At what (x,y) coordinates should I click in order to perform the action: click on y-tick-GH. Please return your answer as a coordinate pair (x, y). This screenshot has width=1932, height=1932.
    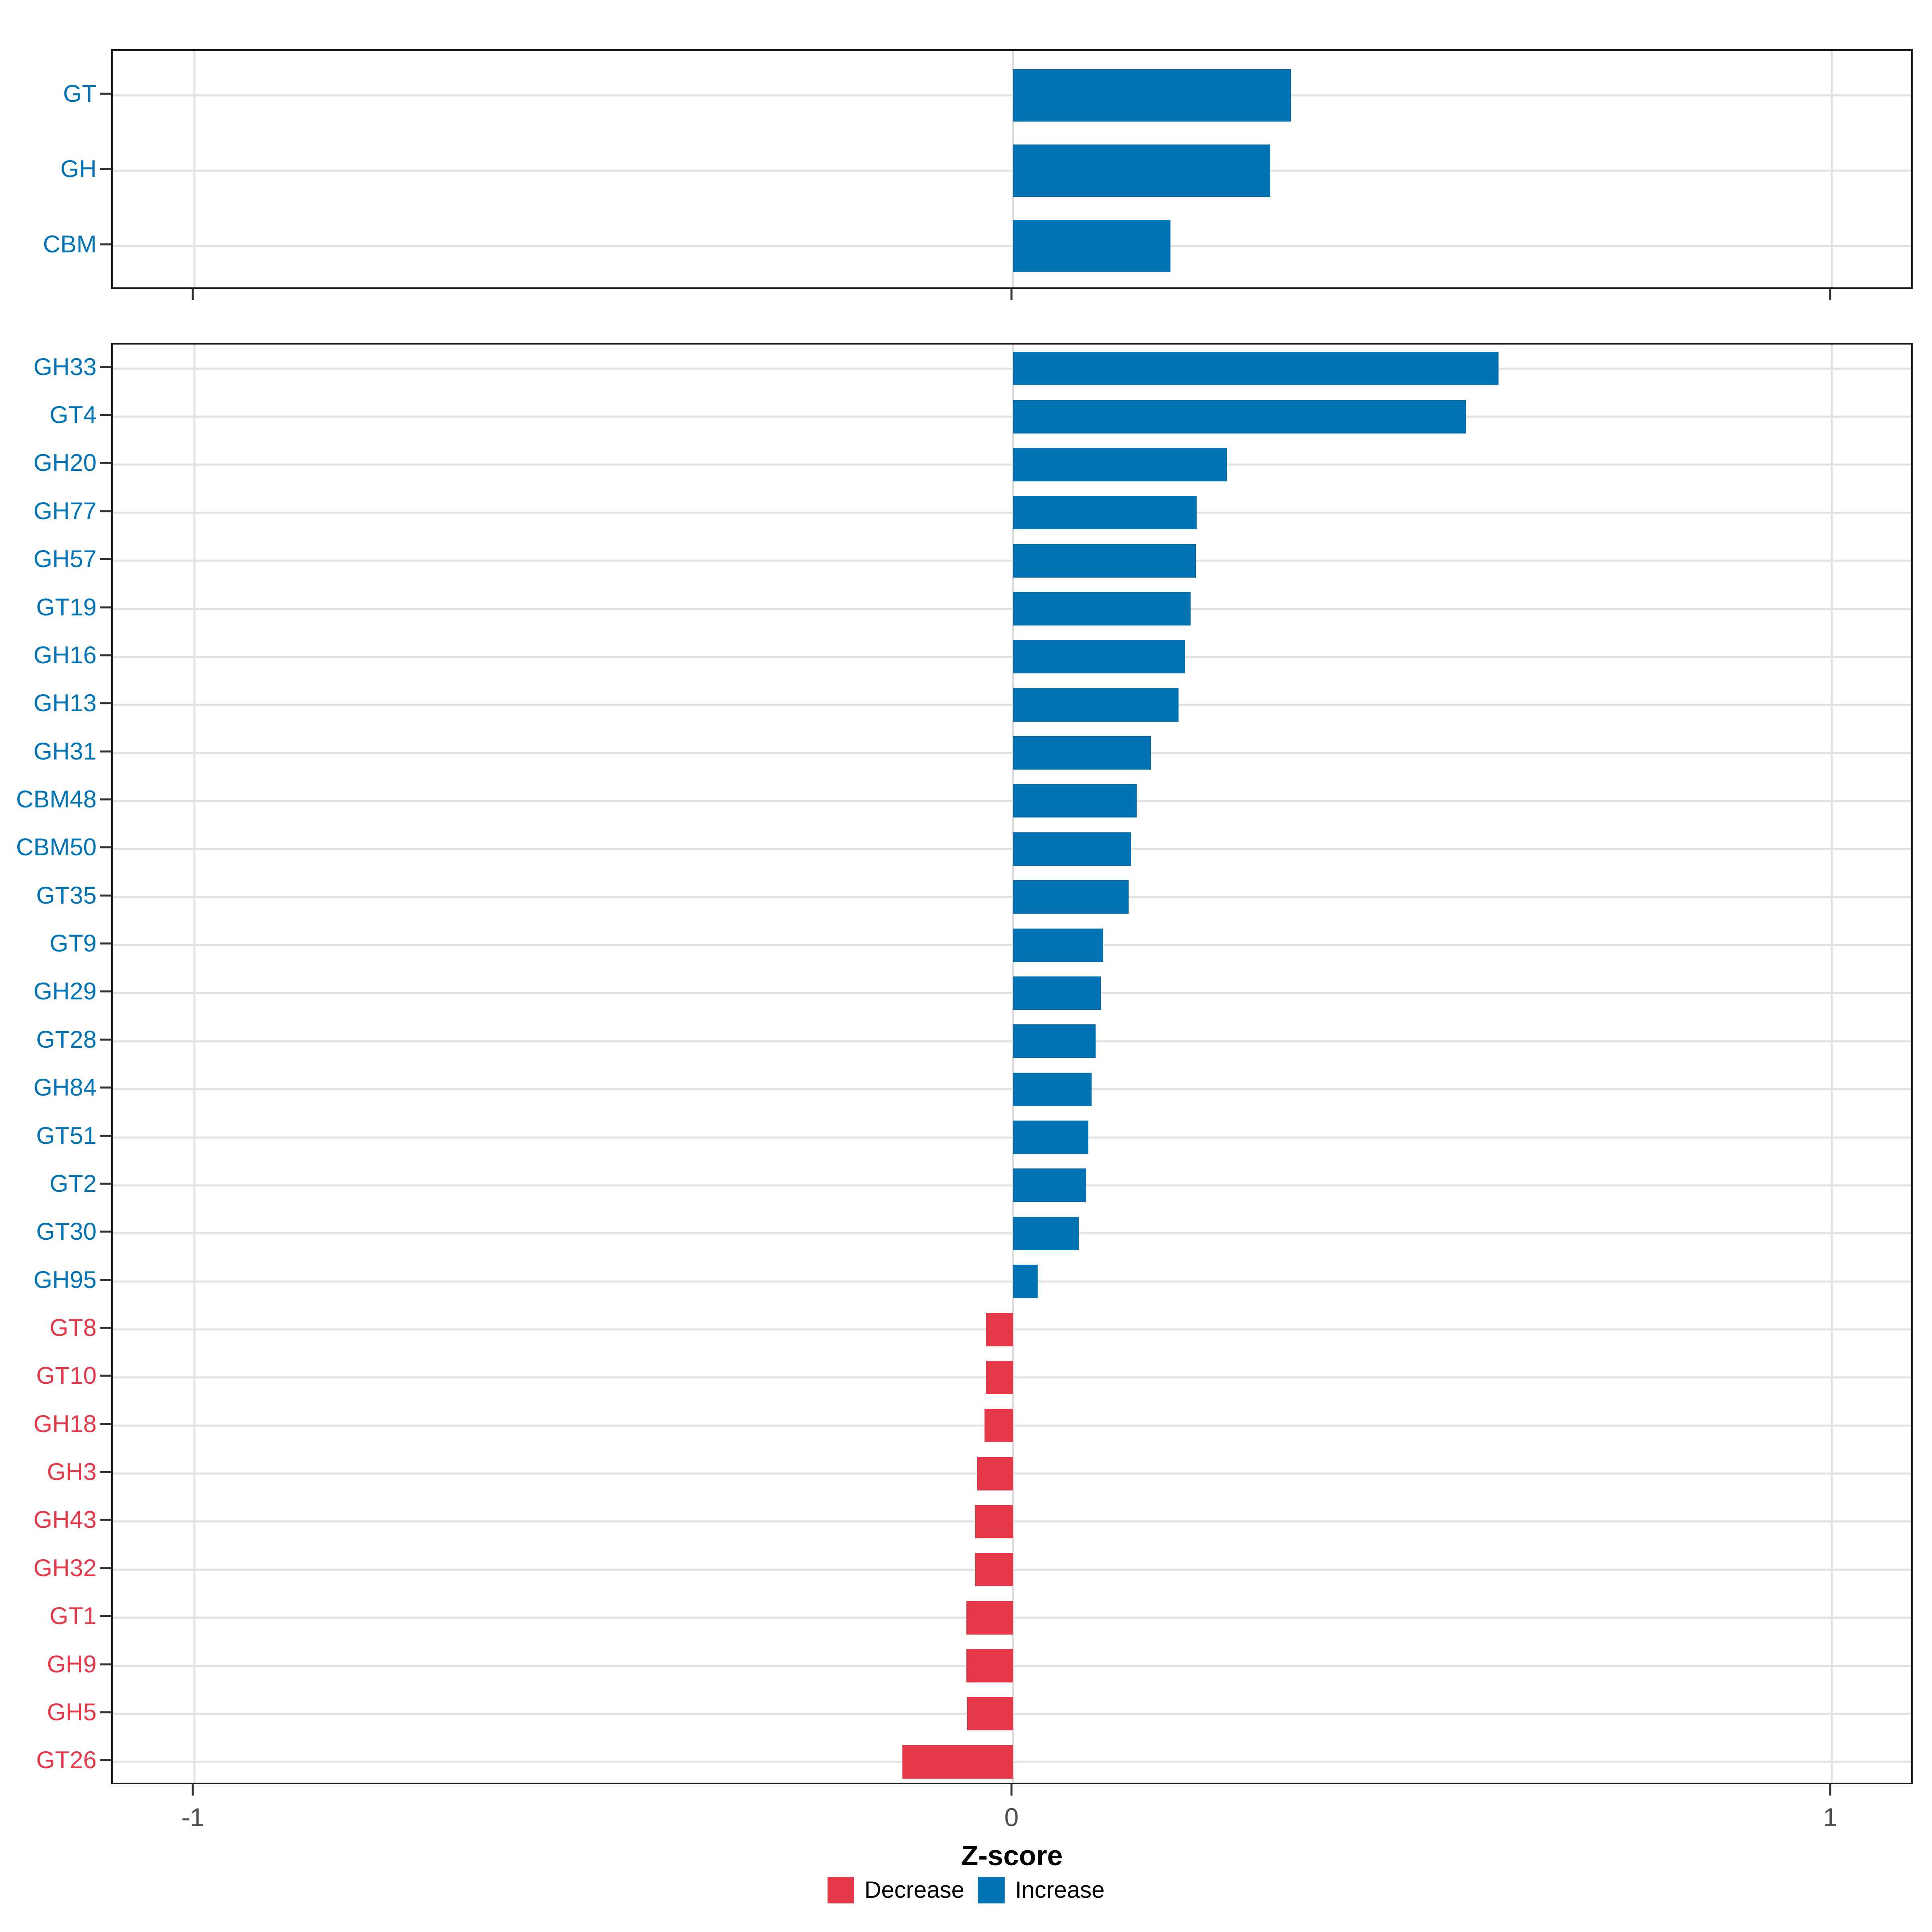
    Looking at the image, I should click on (106, 169).